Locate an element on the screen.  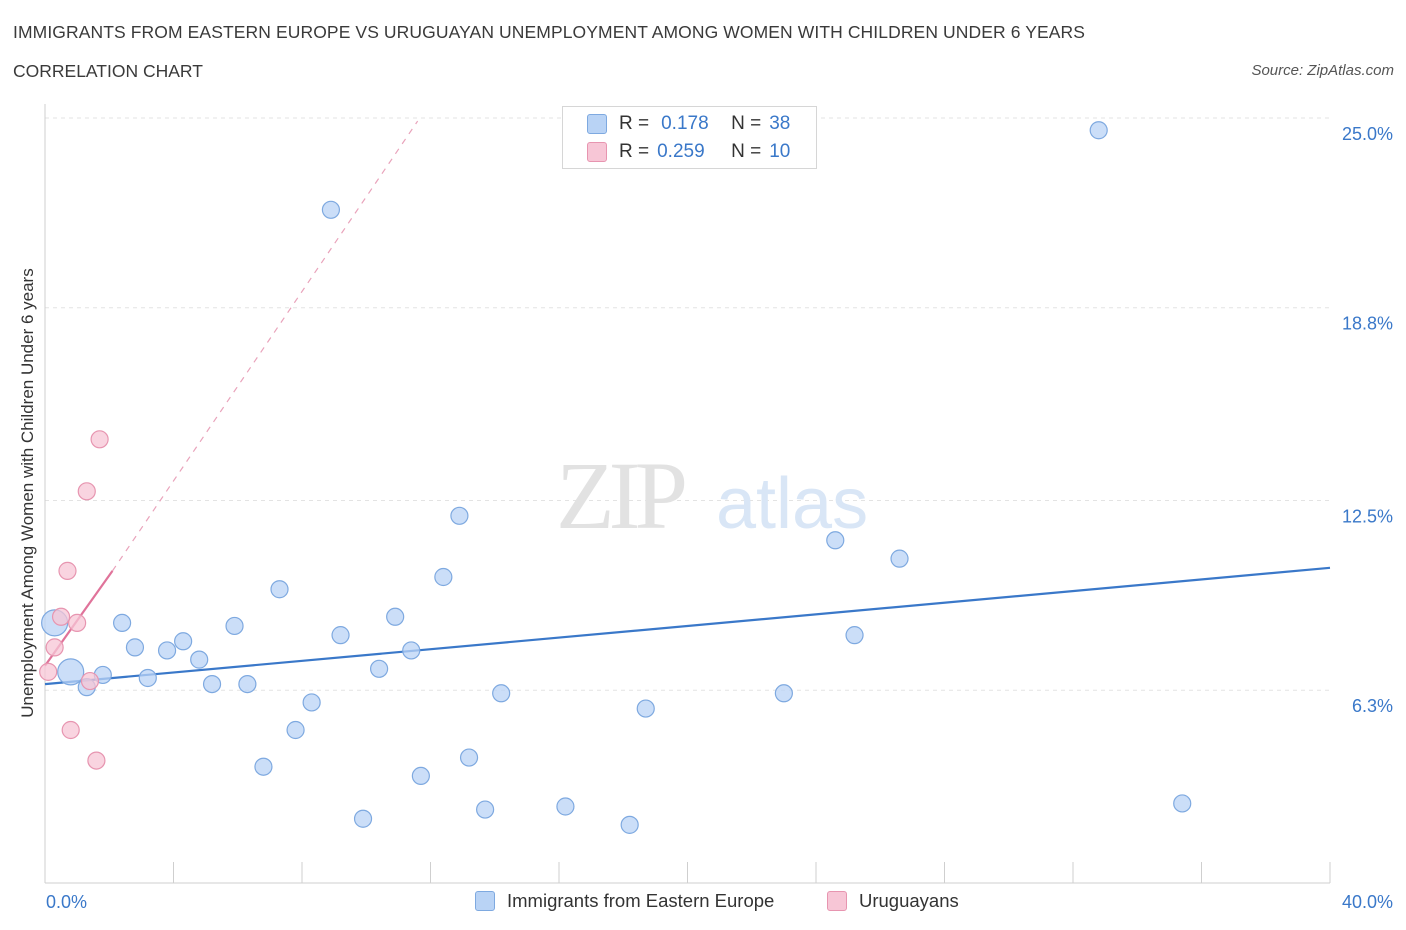
legend-row-eastern-europe: R = 0.178 N = 38 is located at coordinates (688, 124).